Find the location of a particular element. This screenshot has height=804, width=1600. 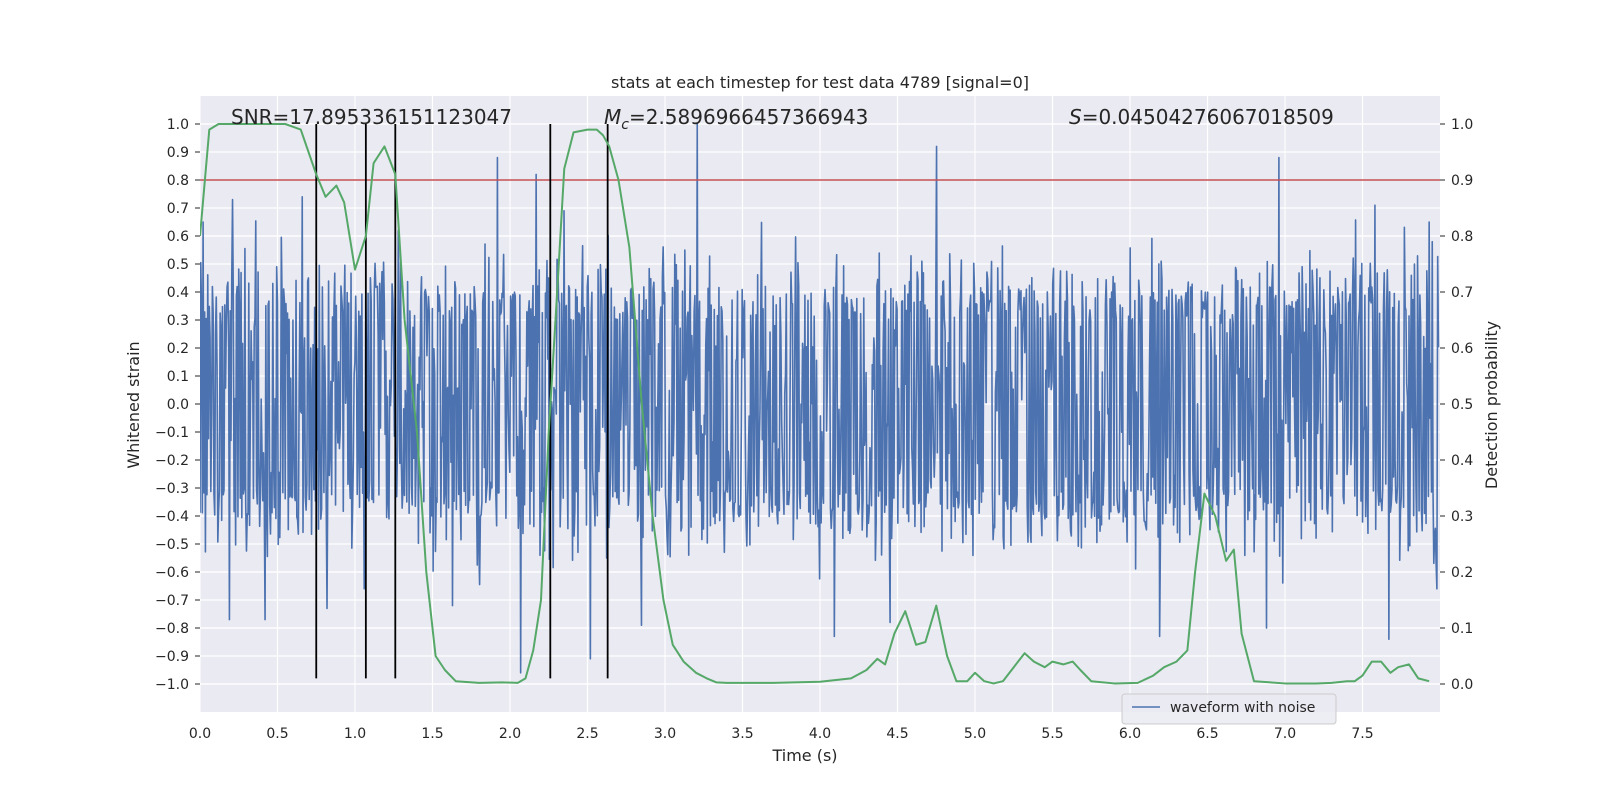

y2-tick-label: 0.9 is located at coordinates (1462, 181).